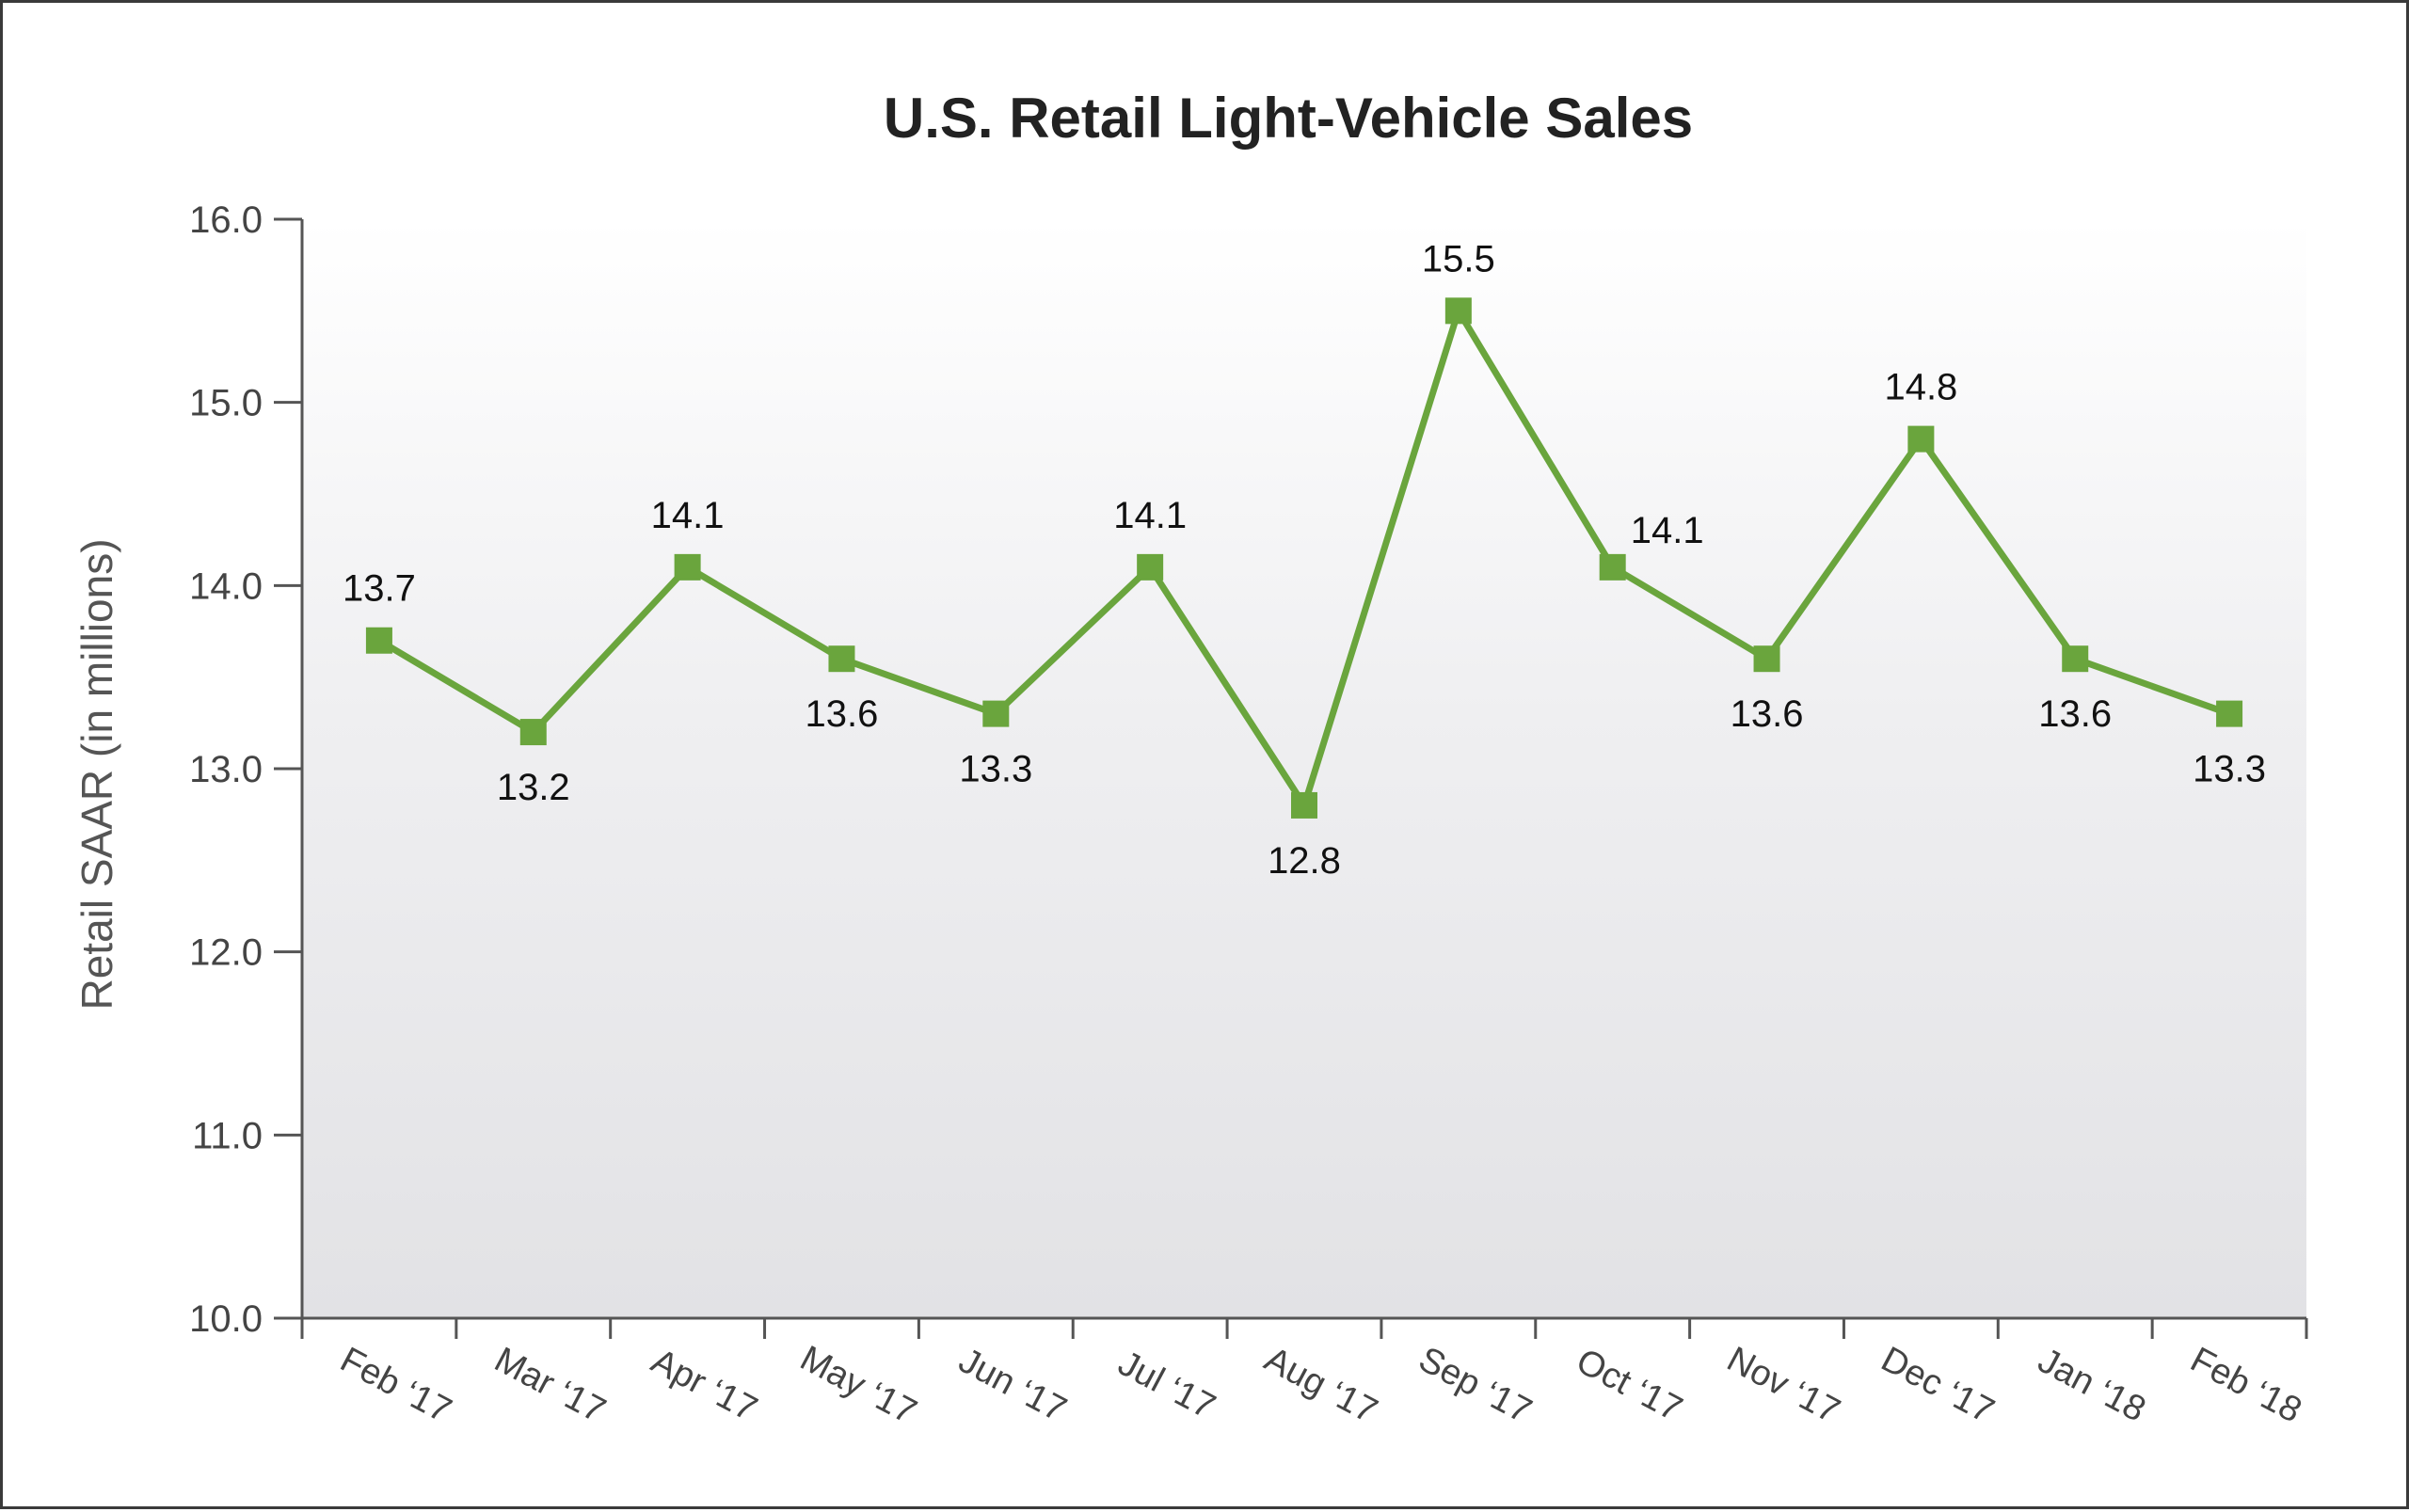  I want to click on y-tick-labels: 10.0 11.0 12.0 13.0 14.0 15.0 16.0, so click(226, 770).